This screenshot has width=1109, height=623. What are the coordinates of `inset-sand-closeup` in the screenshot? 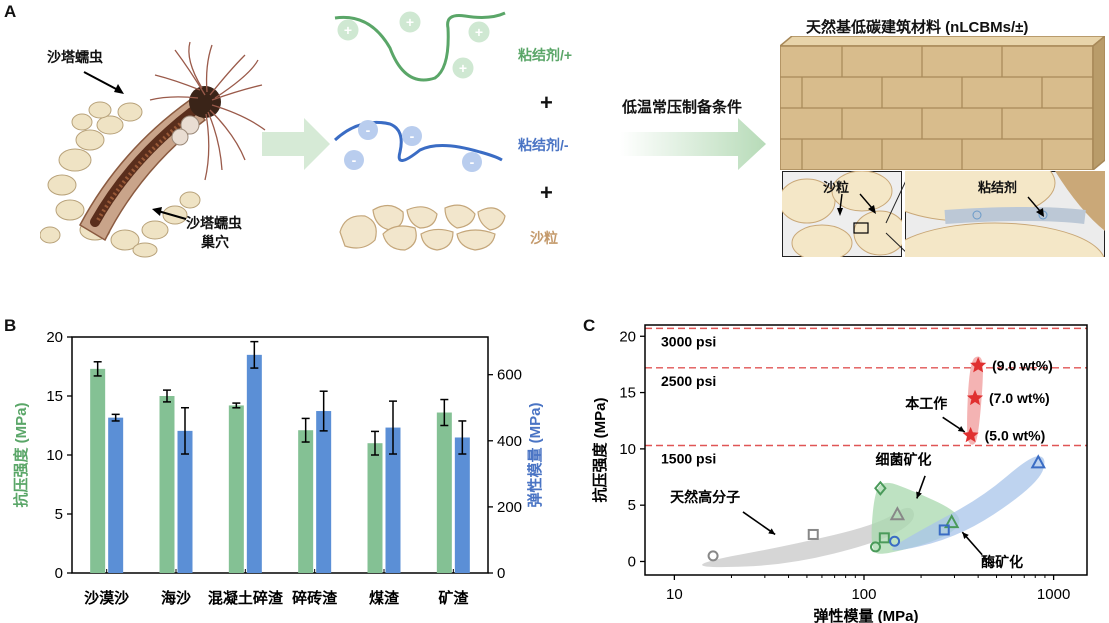 It's located at (842, 214).